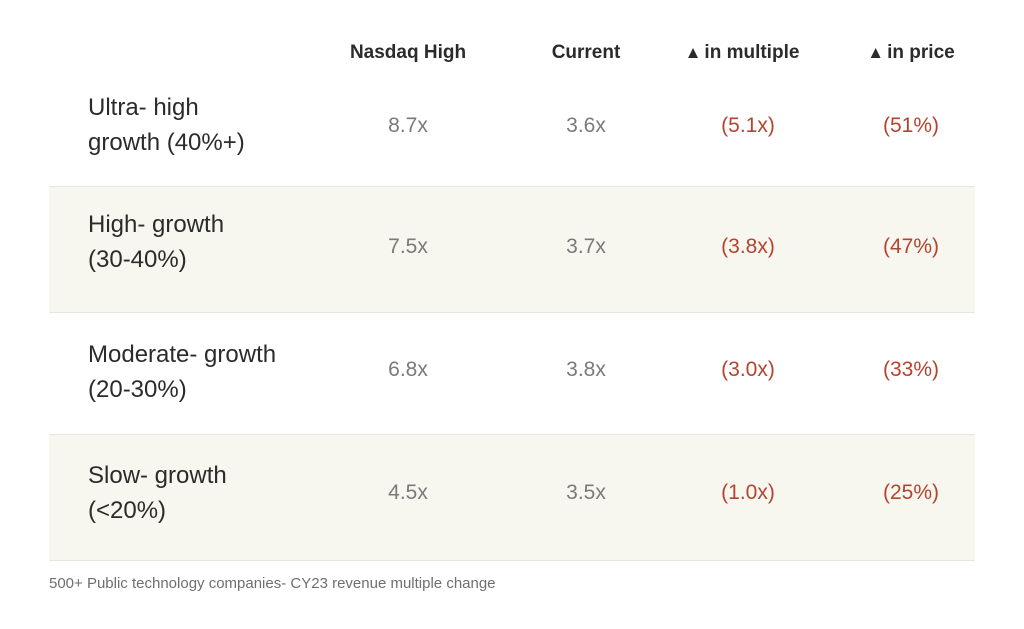 This screenshot has width=1024, height=629. What do you see at coordinates (911, 125) in the screenshot?
I see `cell-delta-price: (51%)` at bounding box center [911, 125].